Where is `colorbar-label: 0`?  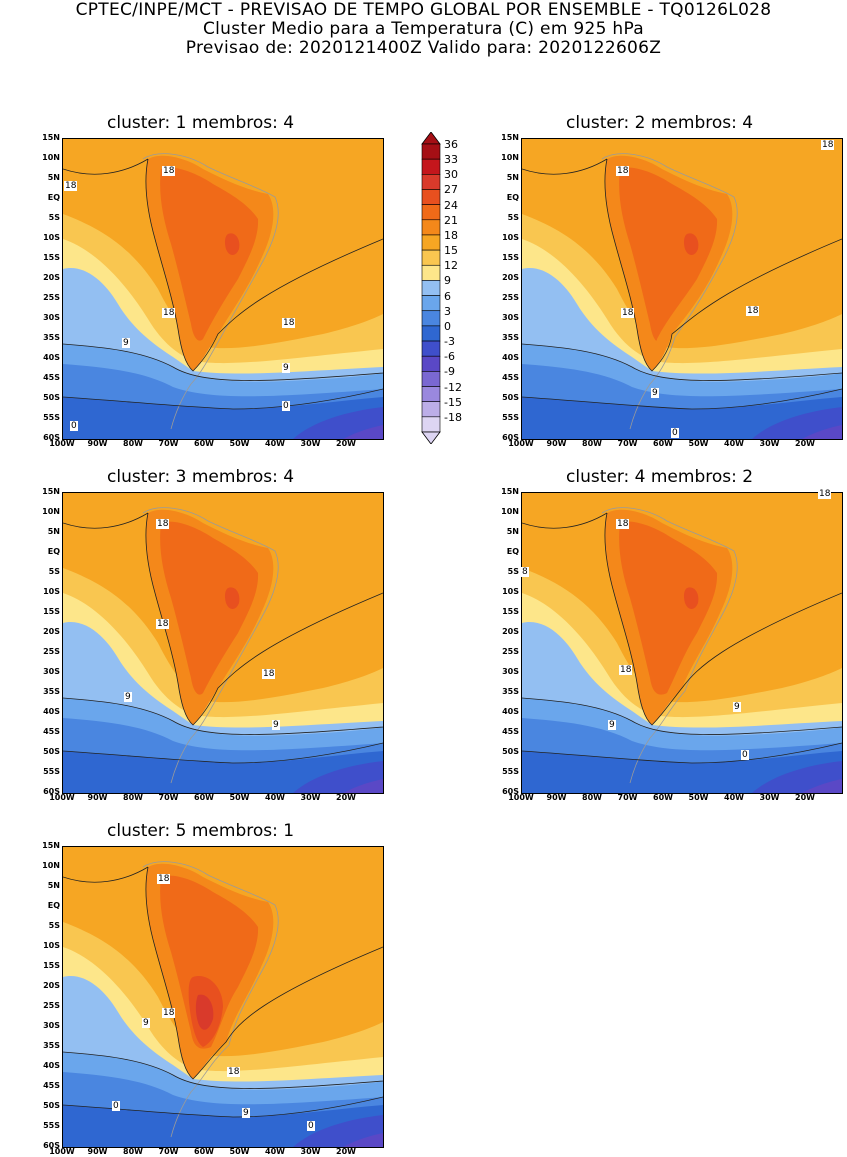 colorbar-label: 0 is located at coordinates (447, 326).